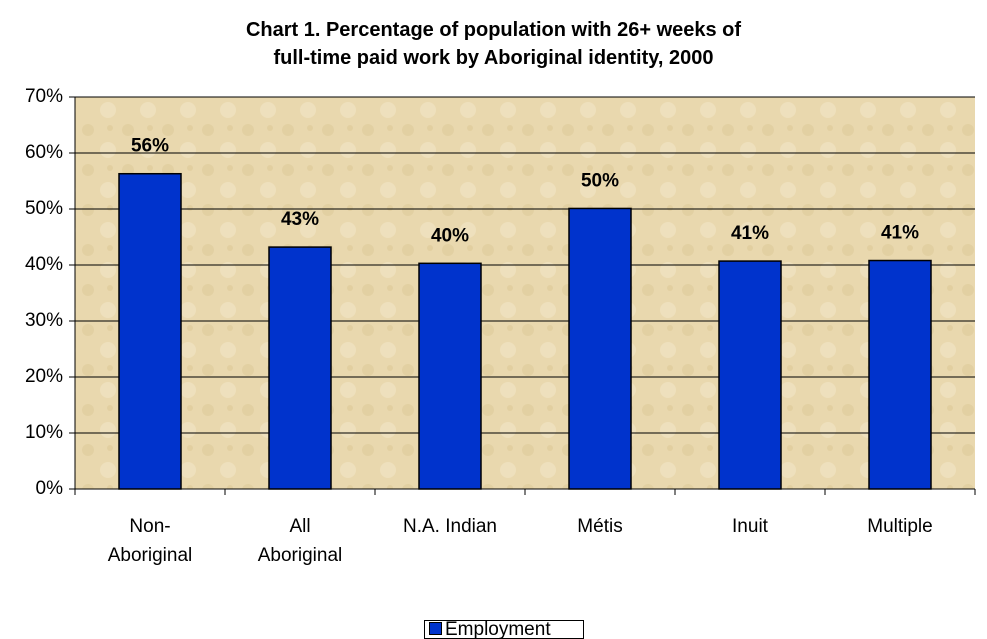 The height and width of the screenshot is (639, 987). Describe the element at coordinates (44, 208) in the screenshot. I see `y-tick-label: 50%` at that location.